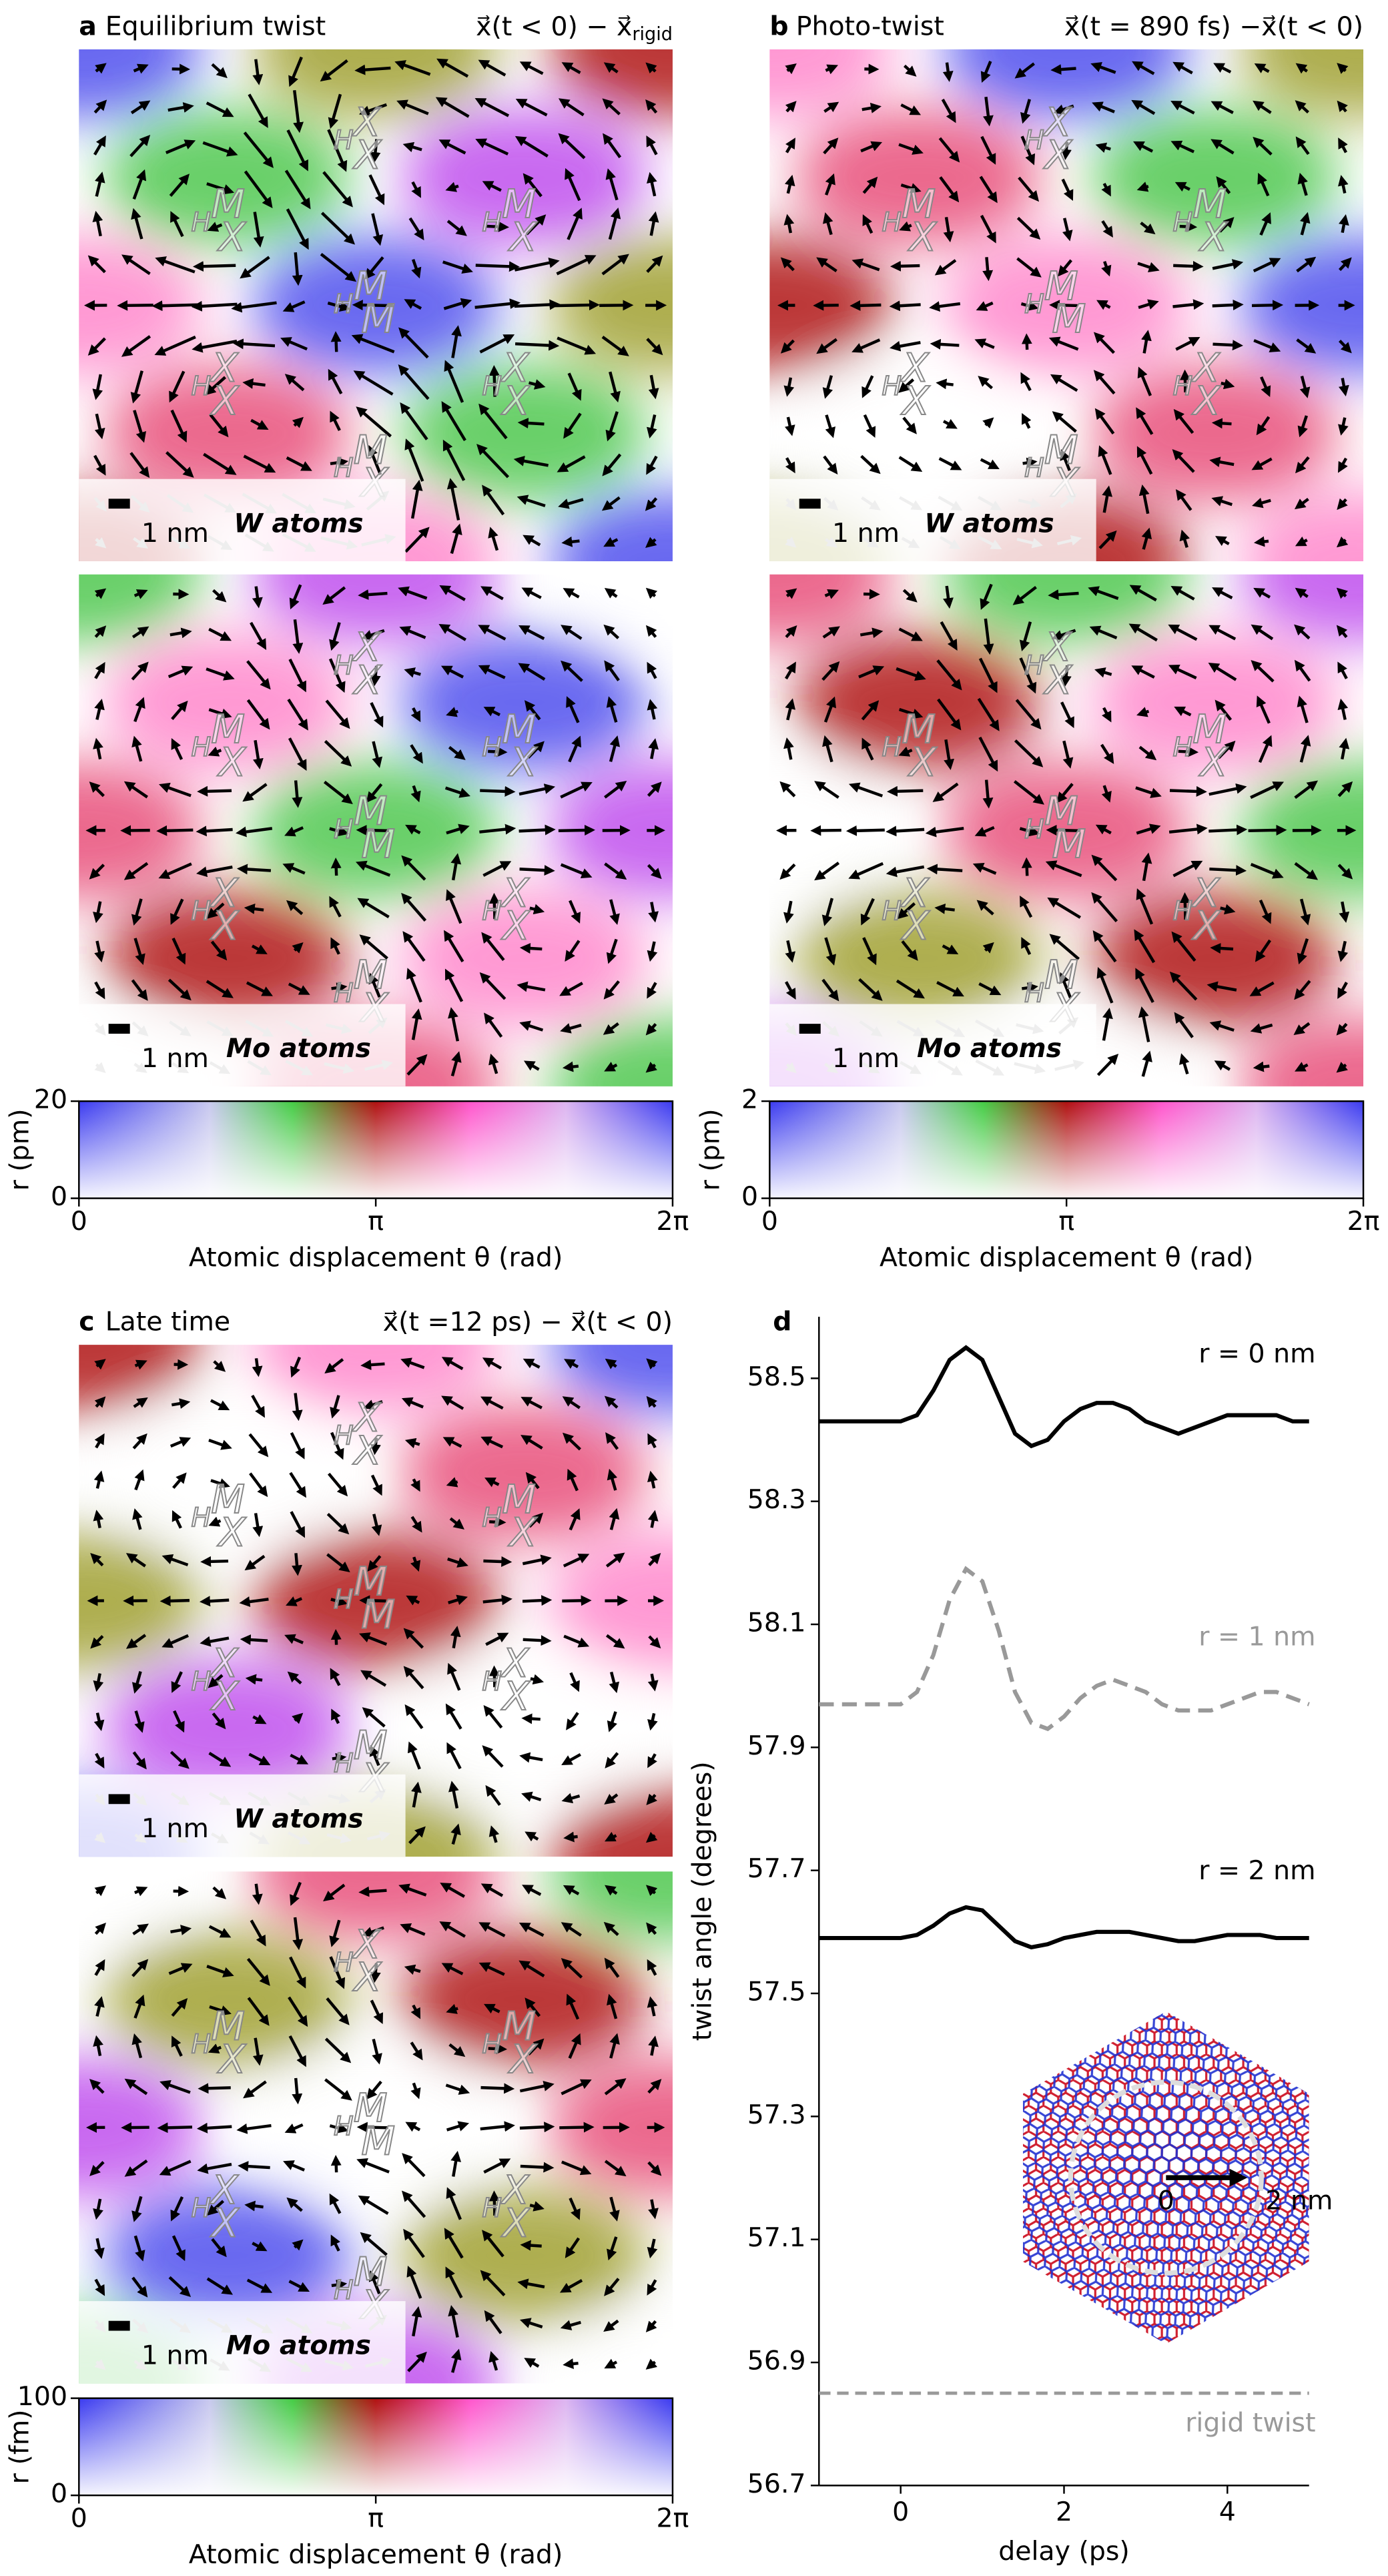 The height and width of the screenshot is (2576, 1388). Describe the element at coordinates (652, 33) in the screenshot. I see `formula-sub: rigid` at that location.